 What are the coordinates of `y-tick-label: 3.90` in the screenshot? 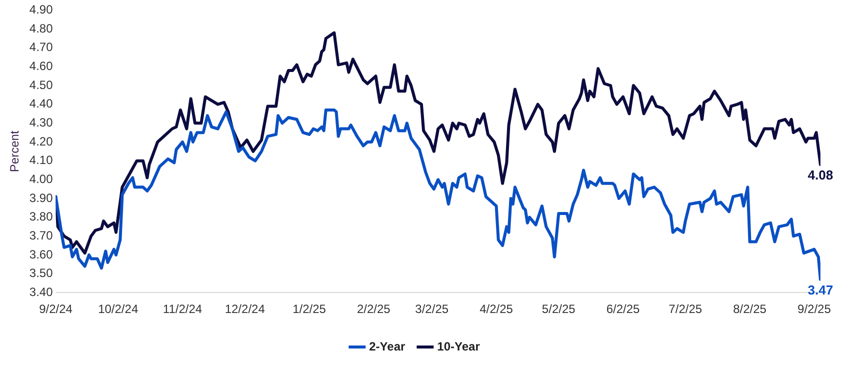 It's located at (41, 197).